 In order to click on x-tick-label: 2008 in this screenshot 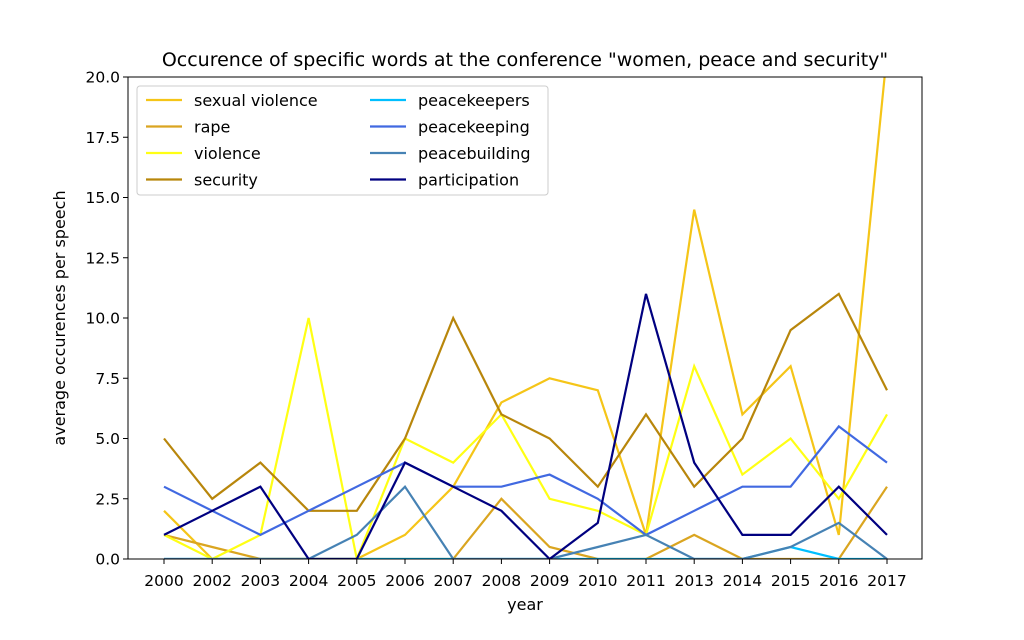, I will do `click(501, 581)`.